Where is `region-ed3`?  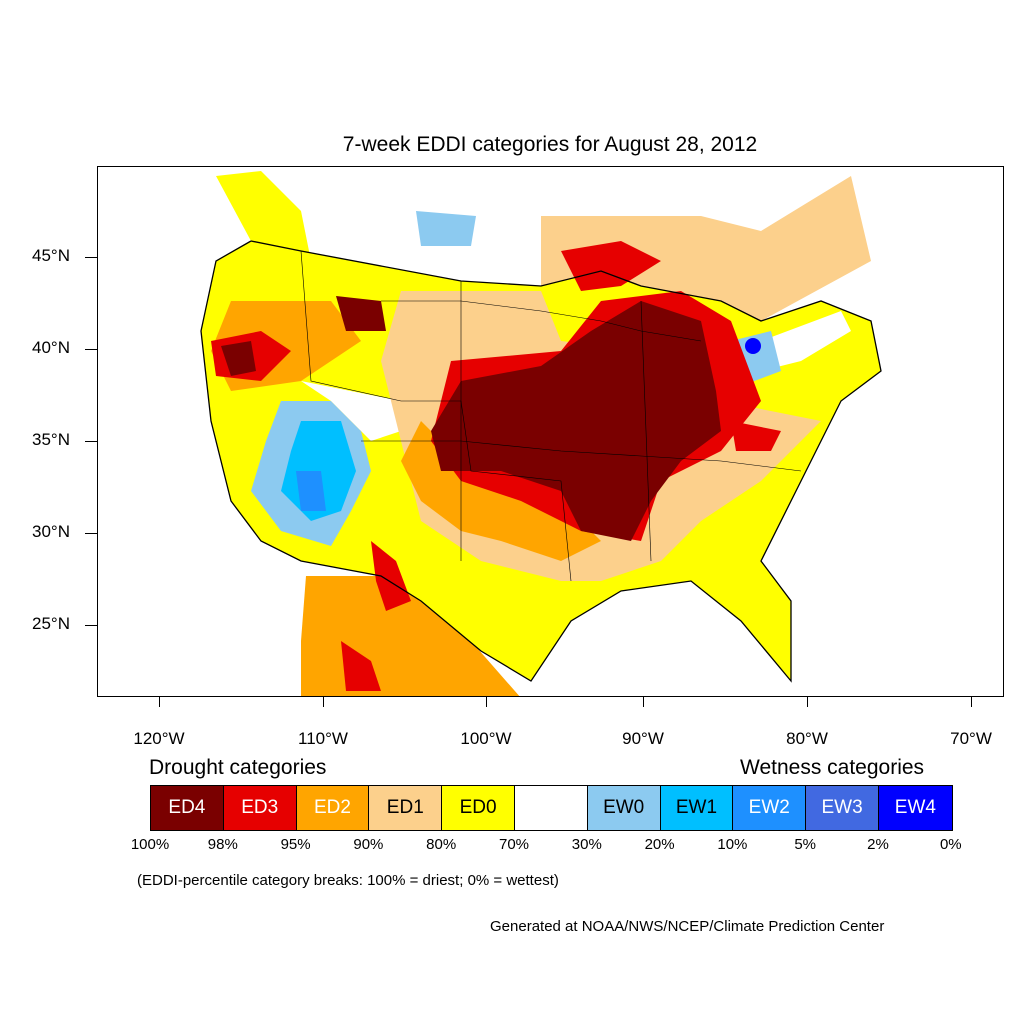 region-ed3 is located at coordinates (361, 666).